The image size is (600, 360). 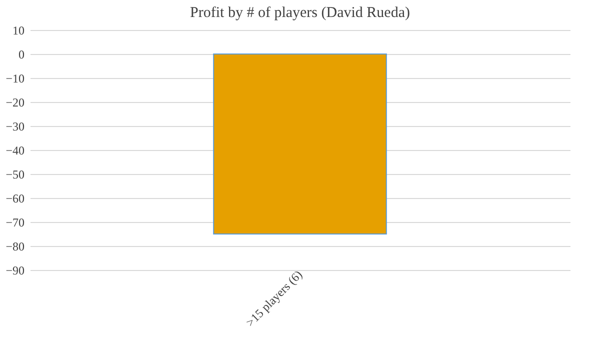 I want to click on y-tick-label: 10, so click(x=18, y=31).